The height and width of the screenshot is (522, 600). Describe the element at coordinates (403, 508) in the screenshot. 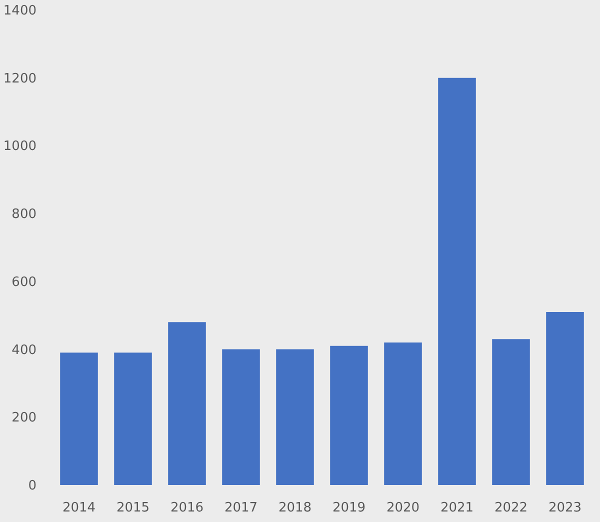

I see `x-tick-label: 2020` at that location.